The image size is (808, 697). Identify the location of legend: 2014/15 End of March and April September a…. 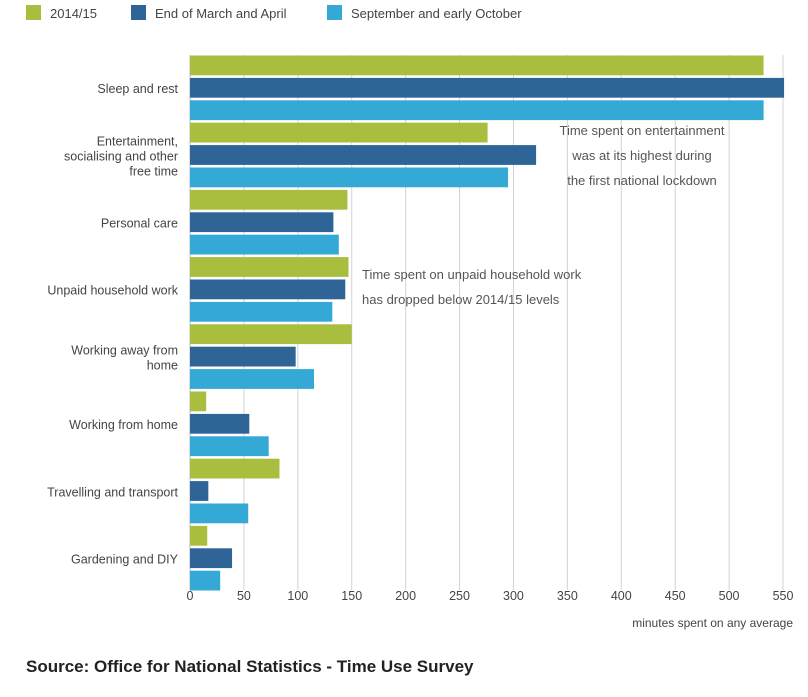
(274, 13).